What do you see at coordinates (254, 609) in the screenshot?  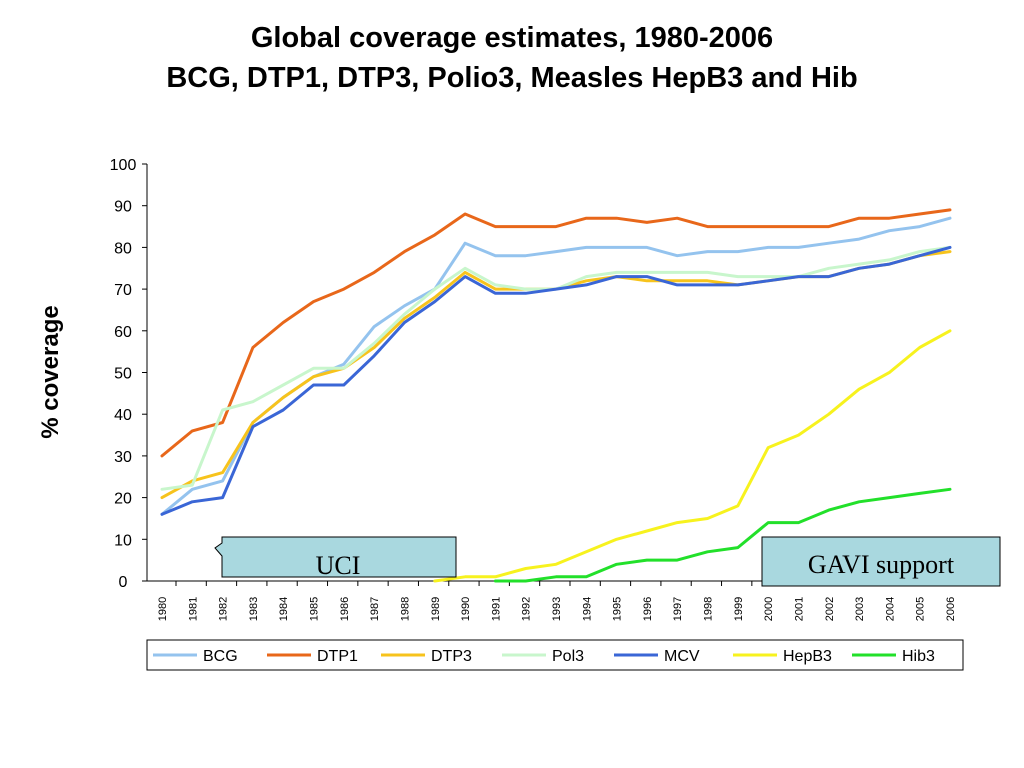 I see `x-tick-label: 1983` at bounding box center [254, 609].